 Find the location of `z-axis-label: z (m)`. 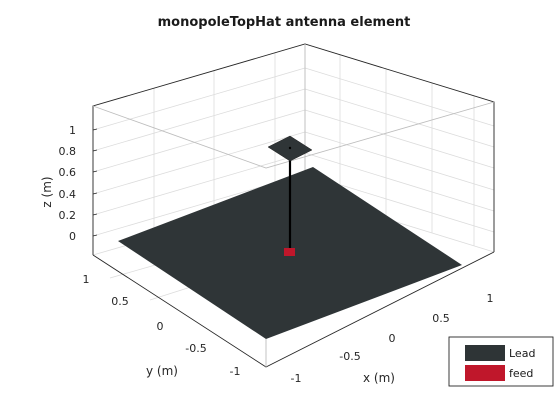

z-axis-label: z (m) is located at coordinates (47, 191).